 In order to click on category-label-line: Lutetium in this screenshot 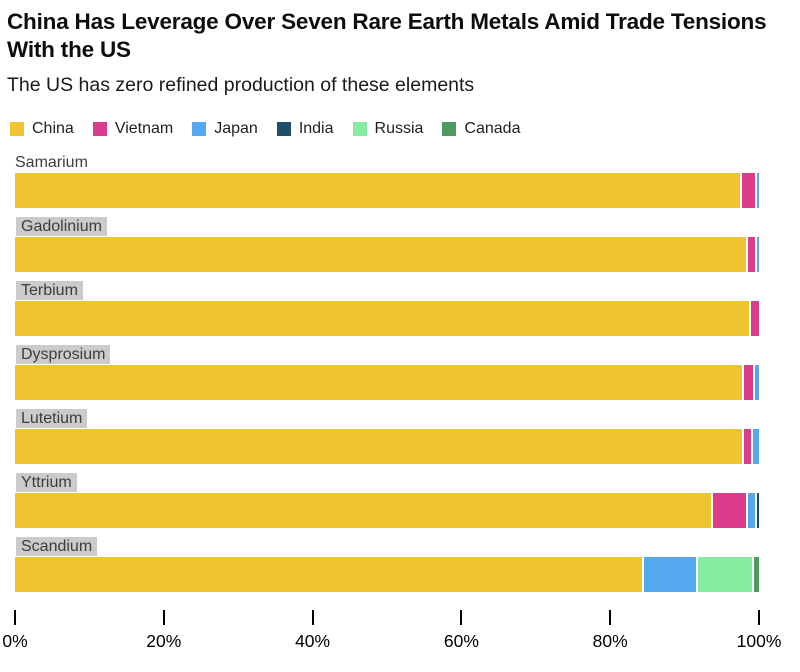, I will do `click(387, 419)`.